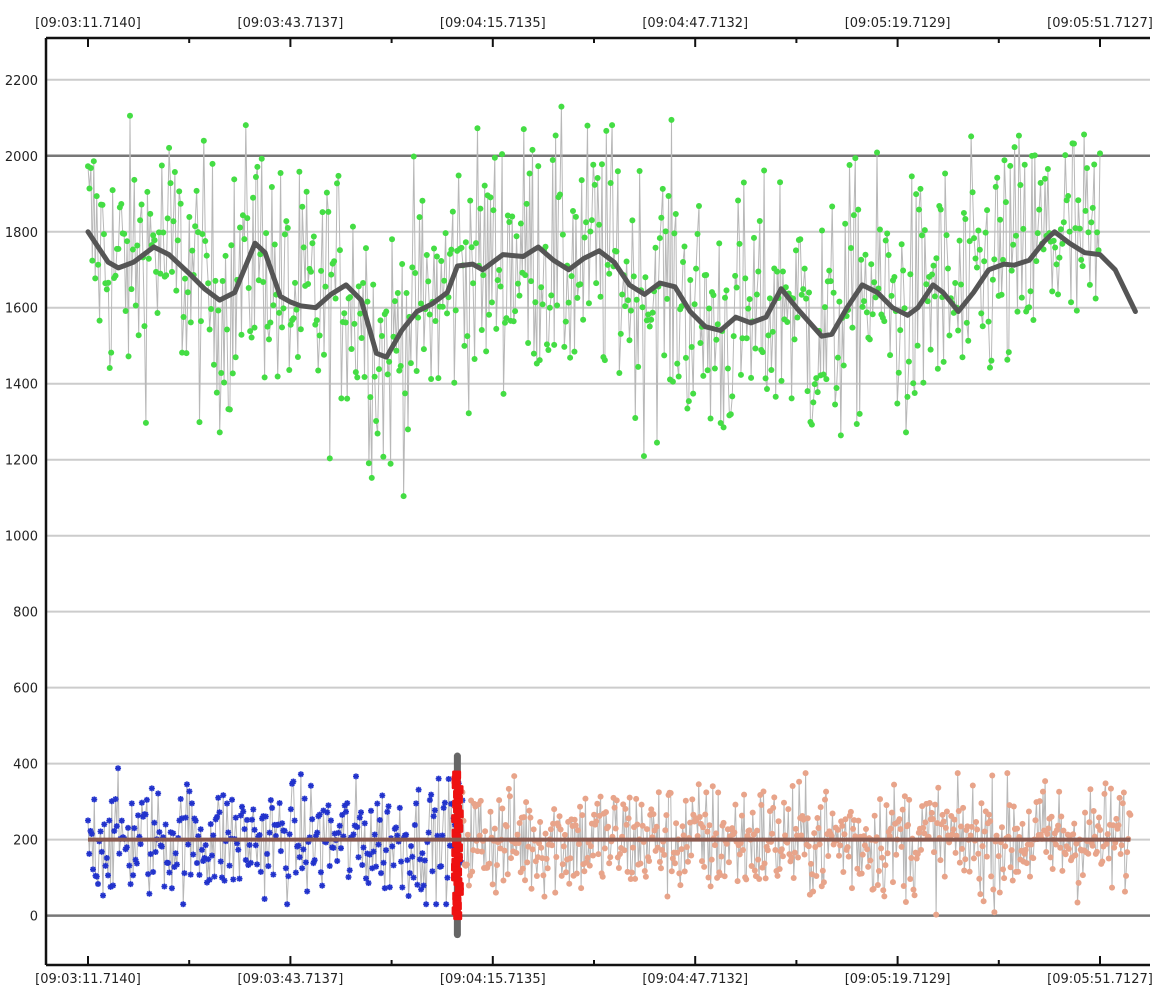 The image size is (1152, 1003). I want to click on x-tick-label-top: [09:05:19.7129], so click(898, 23).